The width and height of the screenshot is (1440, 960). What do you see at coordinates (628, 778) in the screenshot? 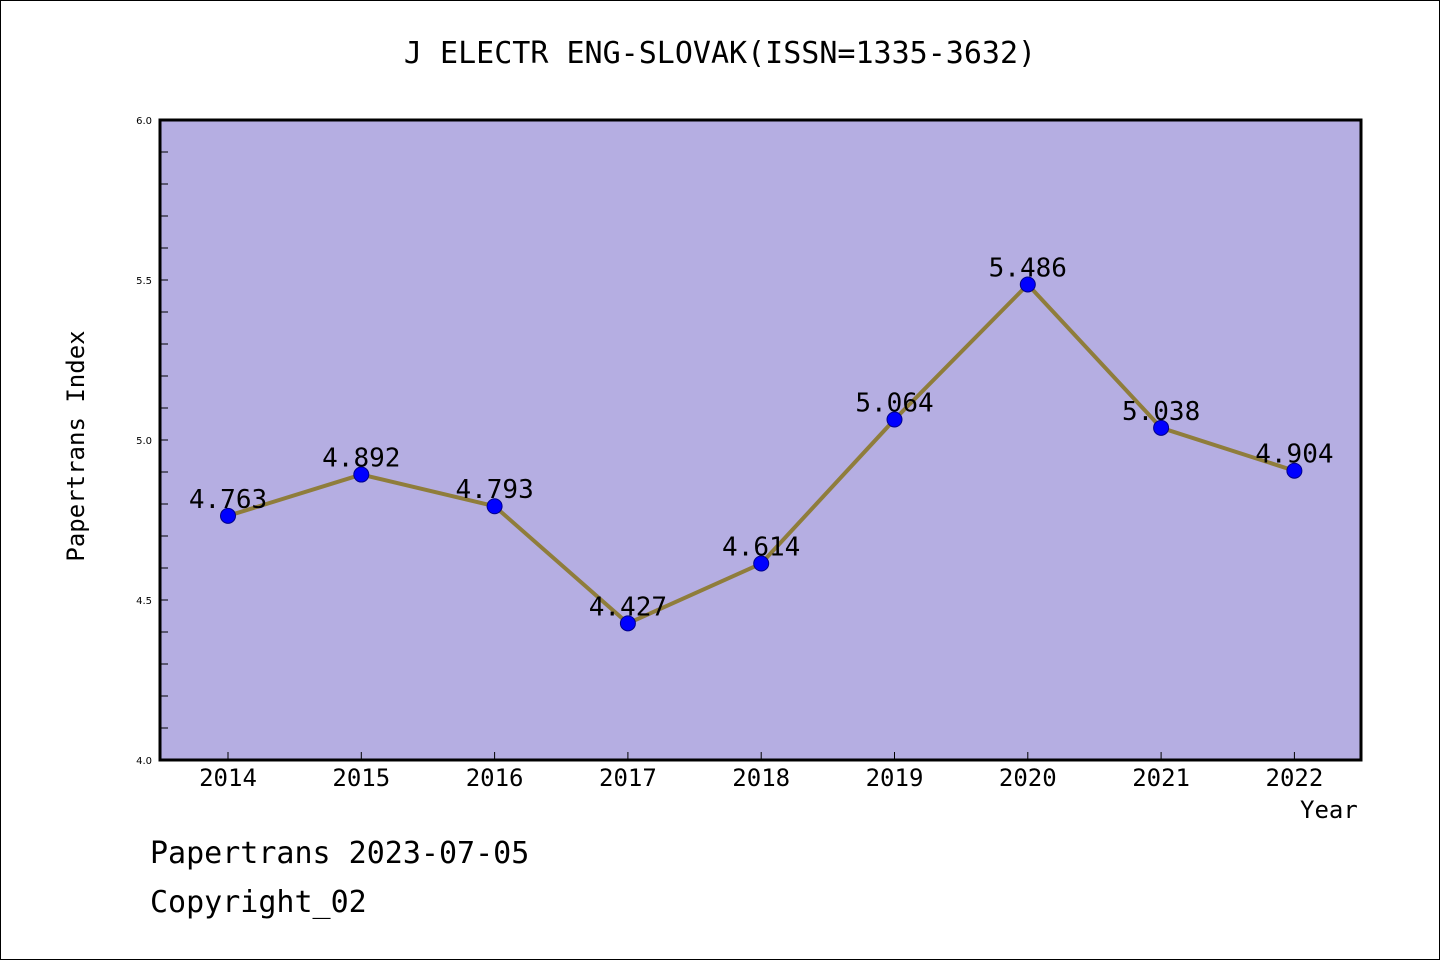
I see `x-tick-label: 2017` at bounding box center [628, 778].